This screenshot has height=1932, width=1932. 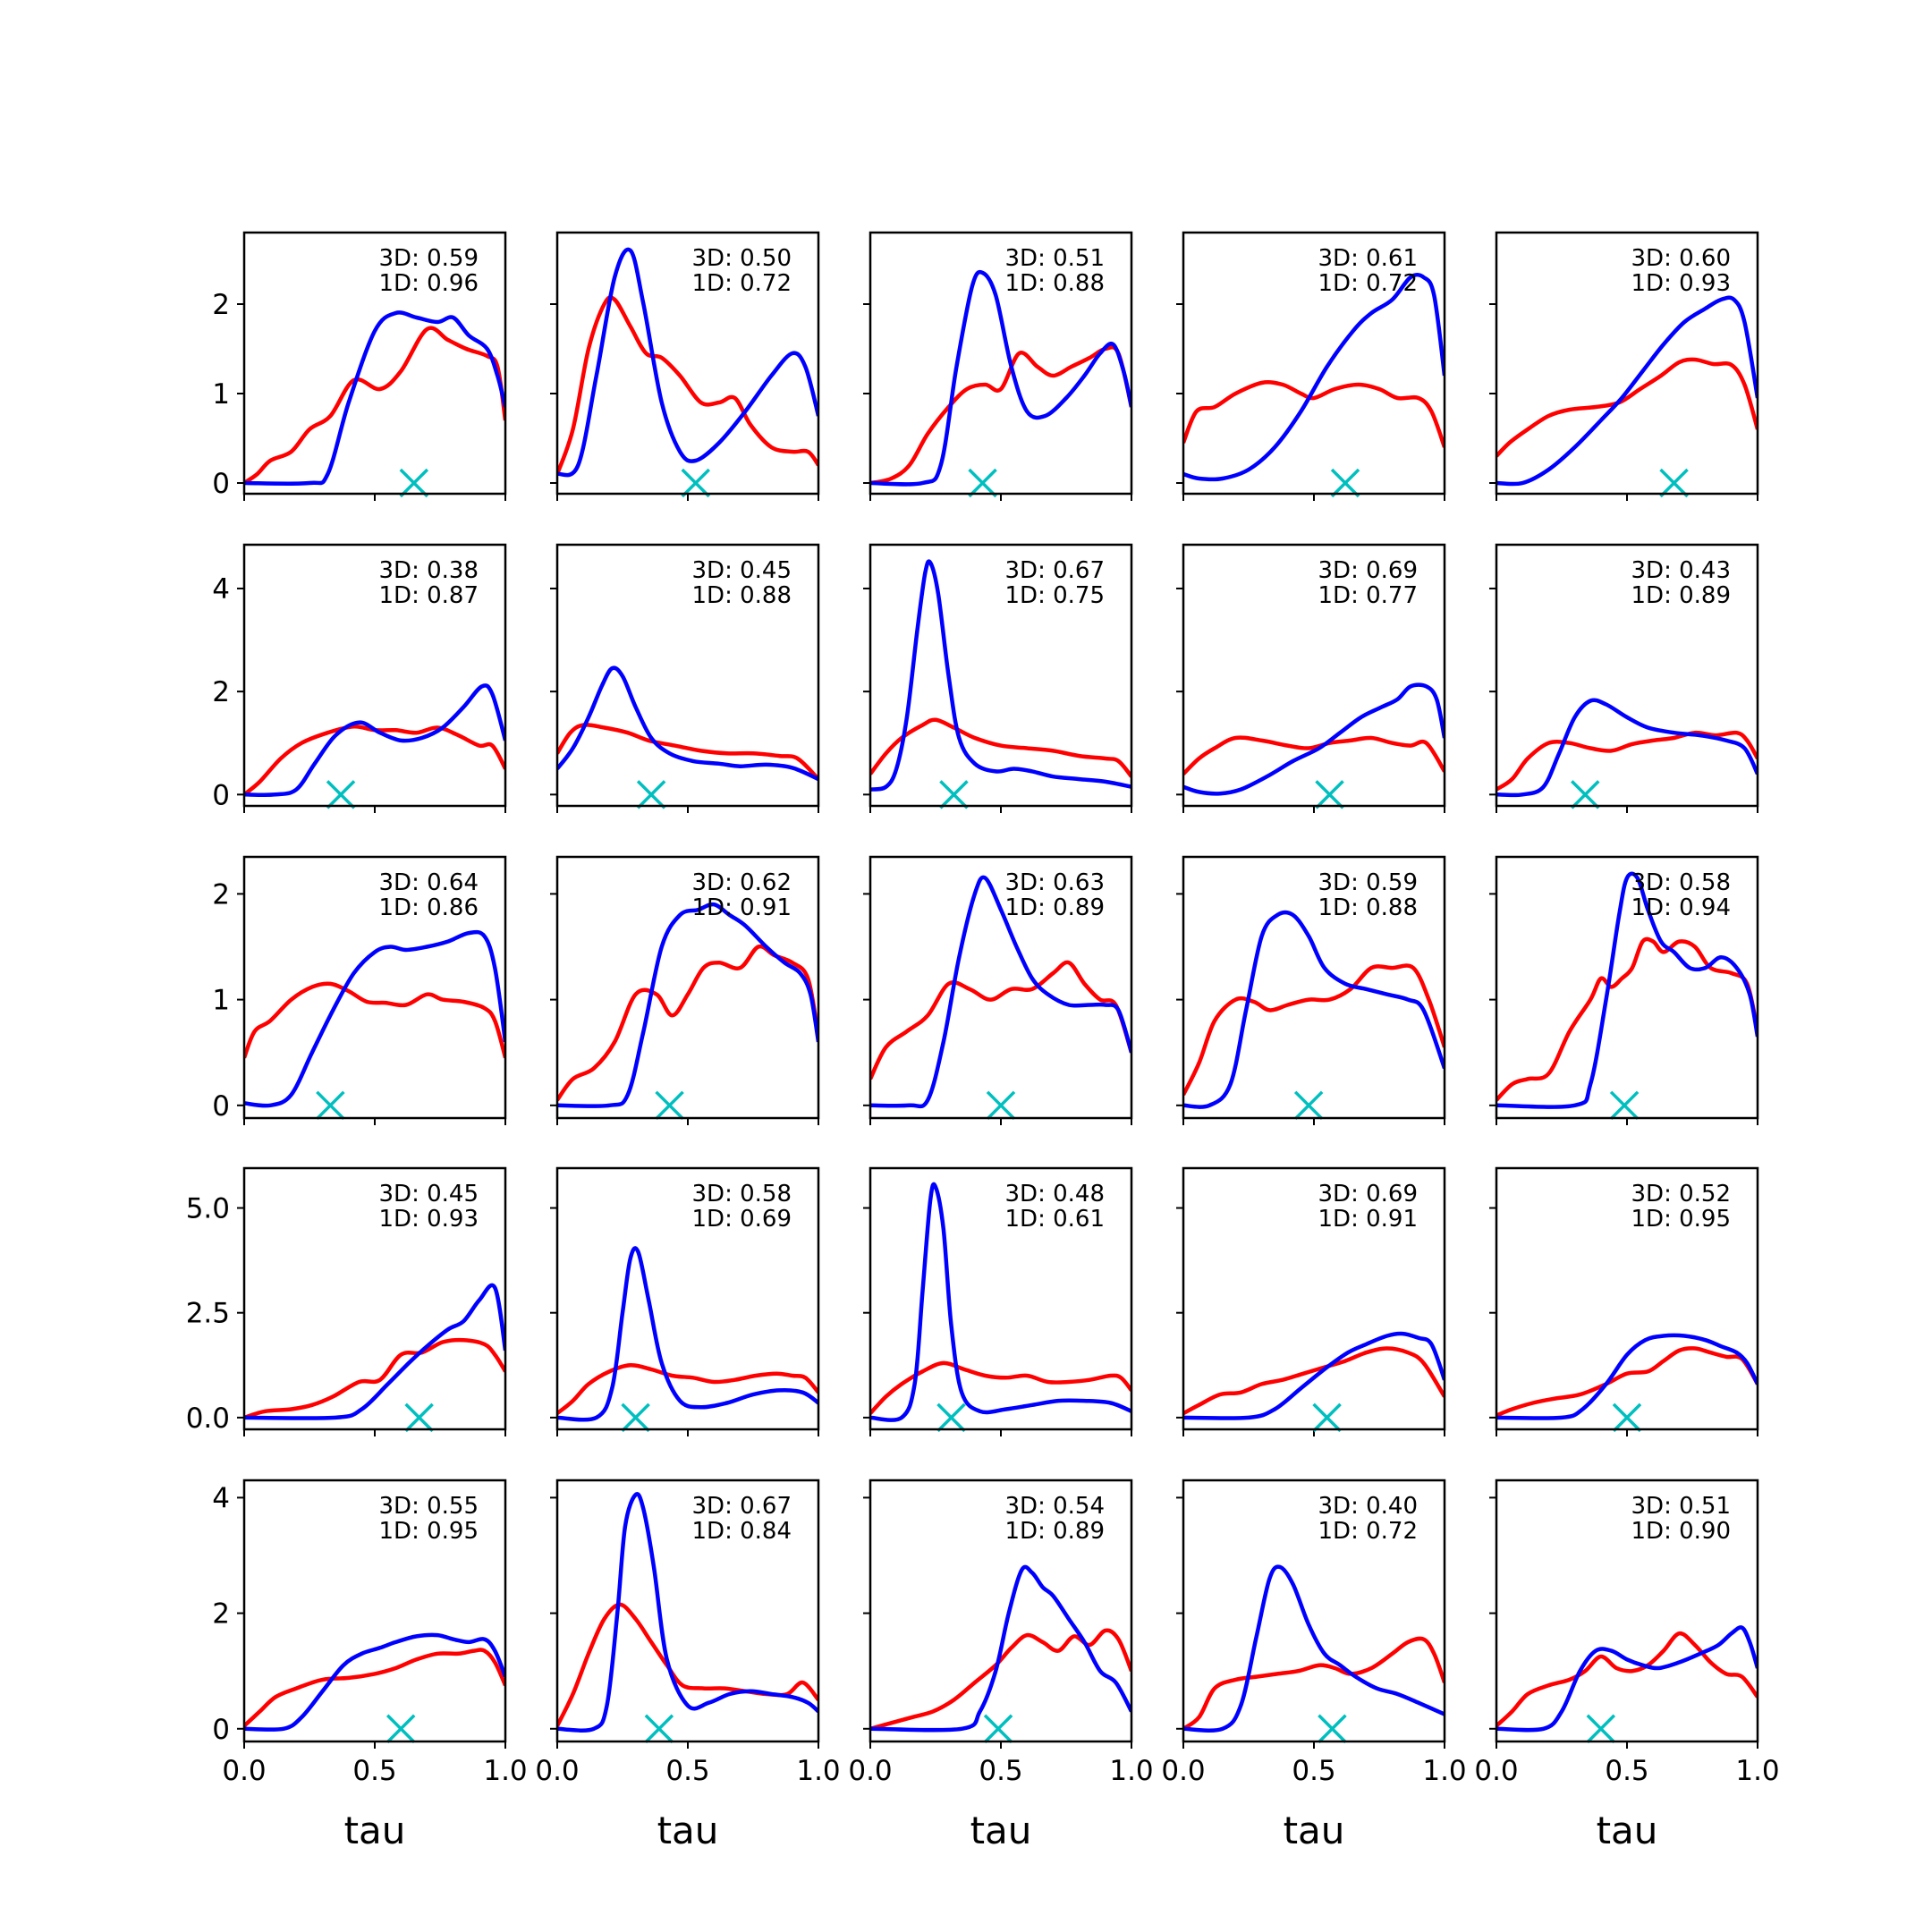 I want to click on annotation-3d: 3D: 0.55, so click(x=429, y=1506).